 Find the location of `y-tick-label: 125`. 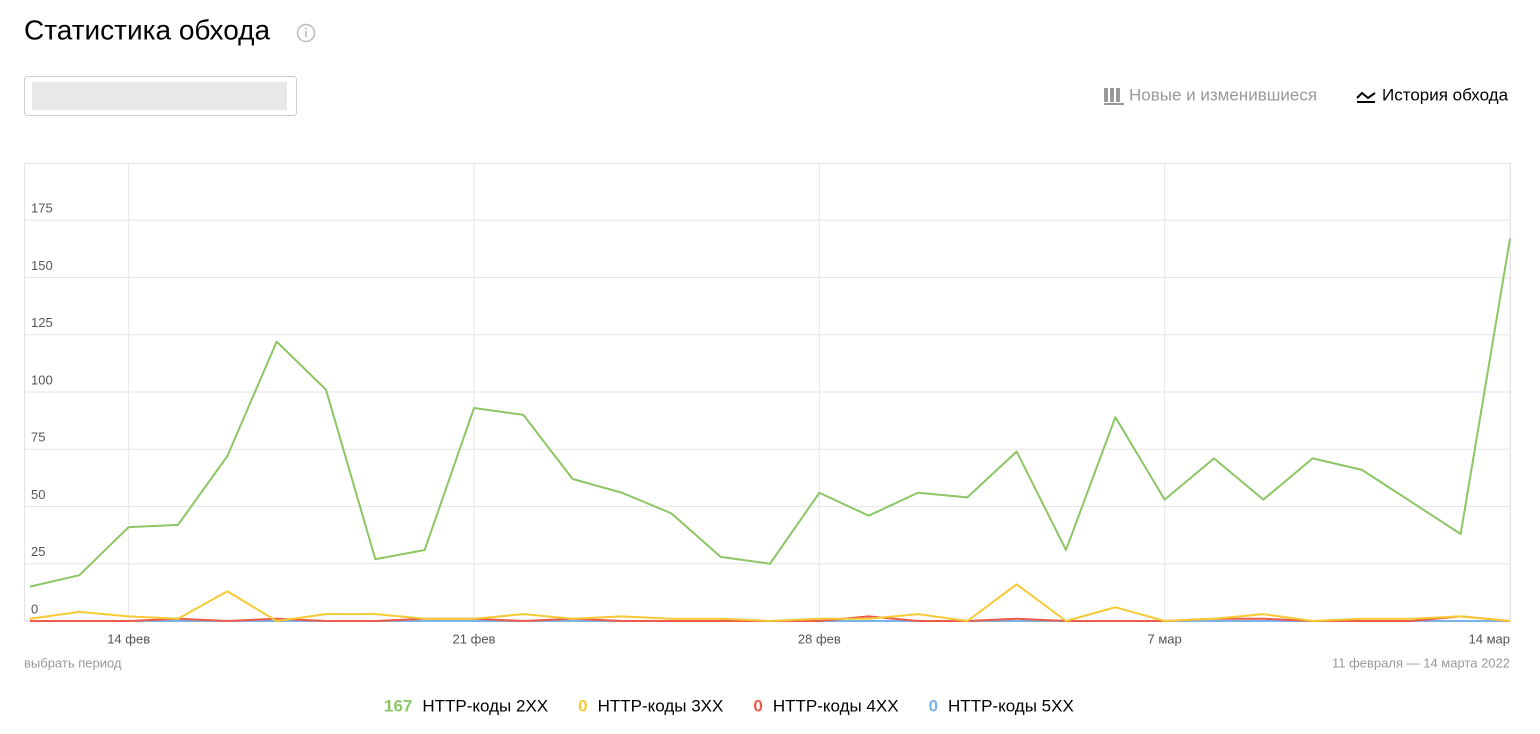

y-tick-label: 125 is located at coordinates (42, 322).